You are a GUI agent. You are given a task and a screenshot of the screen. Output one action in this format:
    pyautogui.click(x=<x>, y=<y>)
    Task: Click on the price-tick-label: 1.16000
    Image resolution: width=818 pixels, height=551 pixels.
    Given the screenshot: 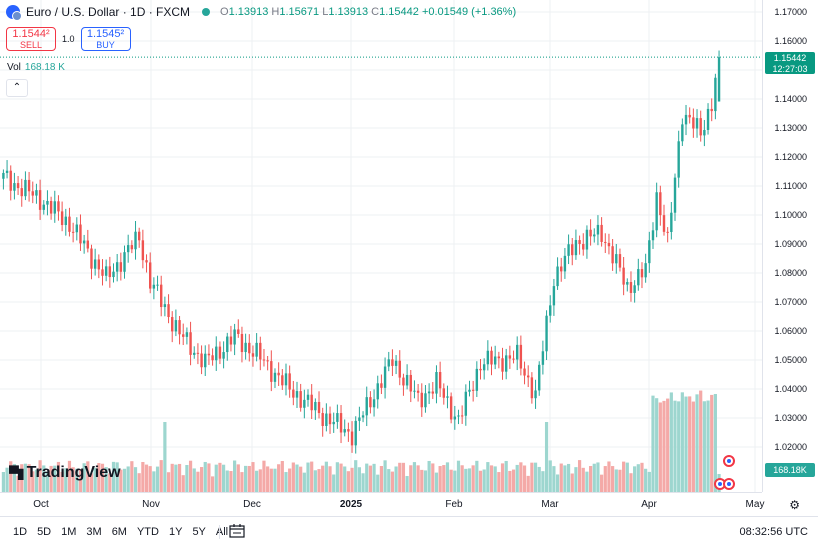 What is the action you would take?
    pyautogui.click(x=790, y=41)
    